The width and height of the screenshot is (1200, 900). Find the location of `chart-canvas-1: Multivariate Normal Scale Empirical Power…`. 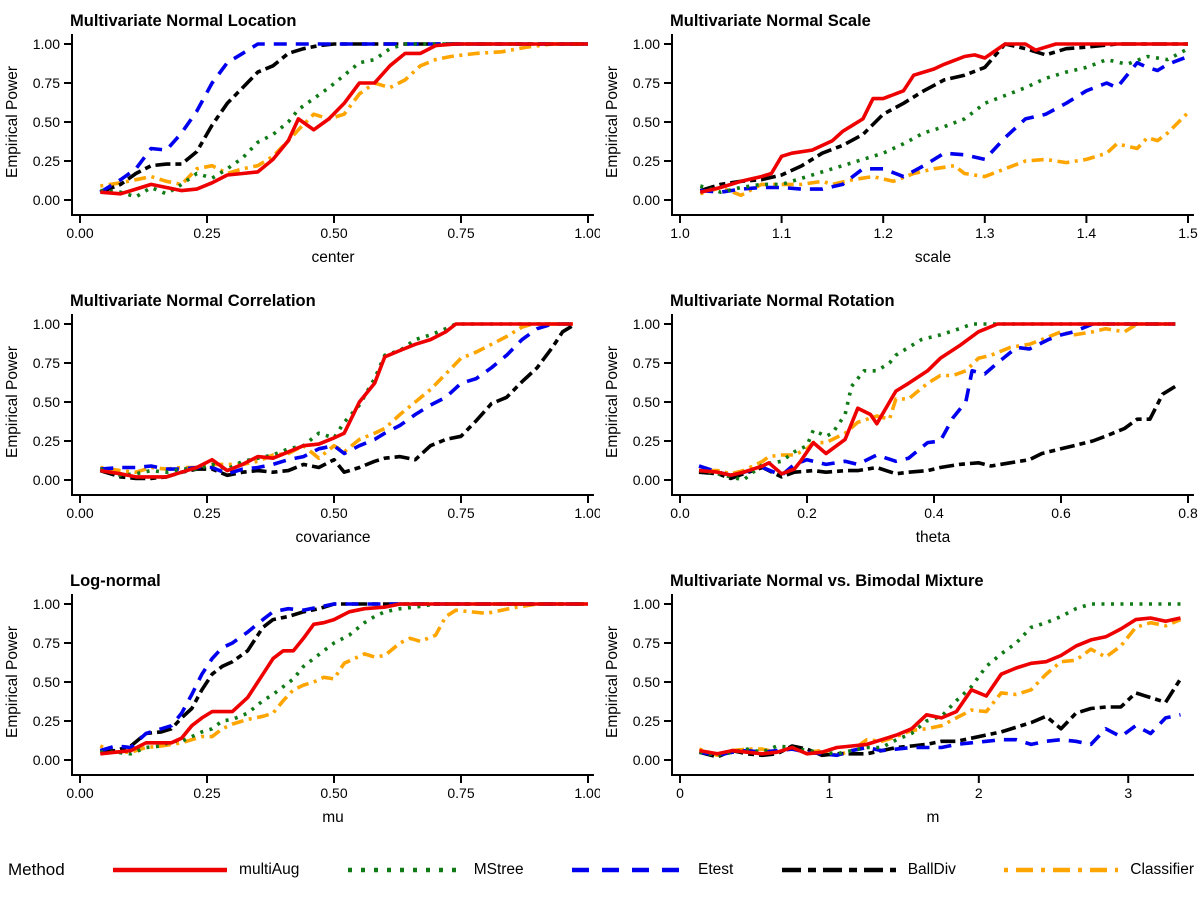

chart-canvas-1: Multivariate Normal Scale Empirical Power… is located at coordinates (901, 139).